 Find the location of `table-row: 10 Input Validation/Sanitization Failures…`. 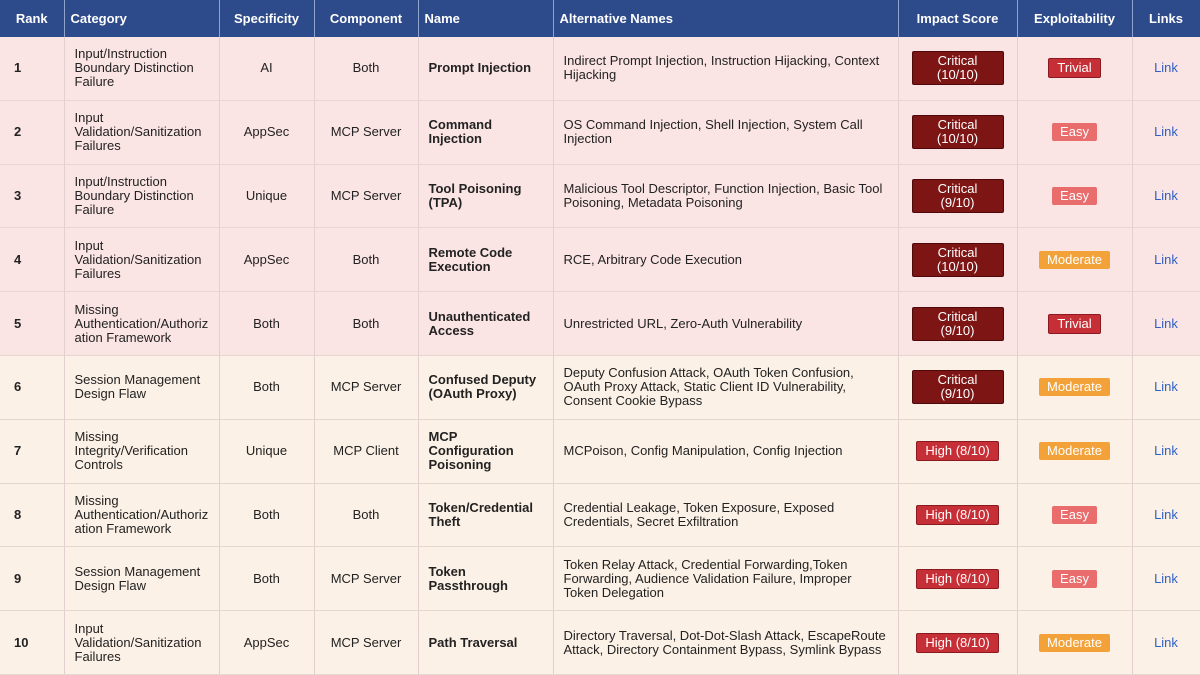

table-row: 10 Input Validation/Sanitization Failures… is located at coordinates (600, 642).